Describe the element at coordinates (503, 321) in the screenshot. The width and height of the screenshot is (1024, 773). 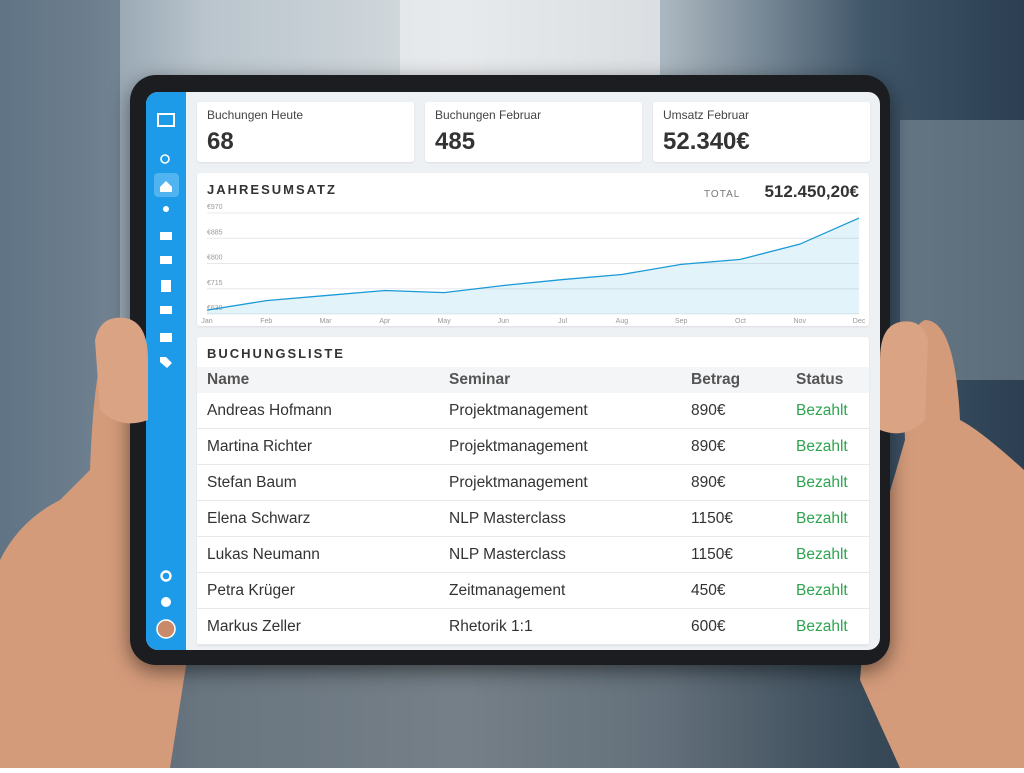
I see `x-tick-label: Jun` at that location.